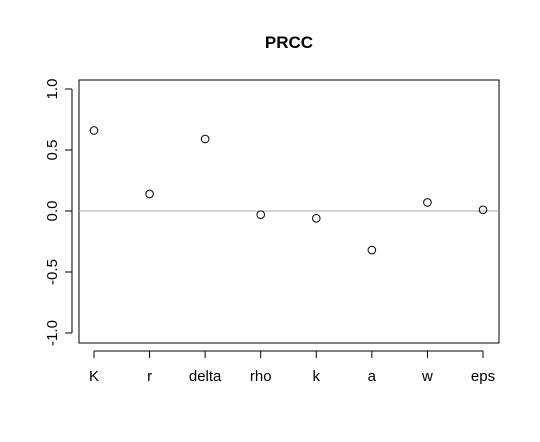  I want to click on y-tick-label: 1.0, so click(52, 89).